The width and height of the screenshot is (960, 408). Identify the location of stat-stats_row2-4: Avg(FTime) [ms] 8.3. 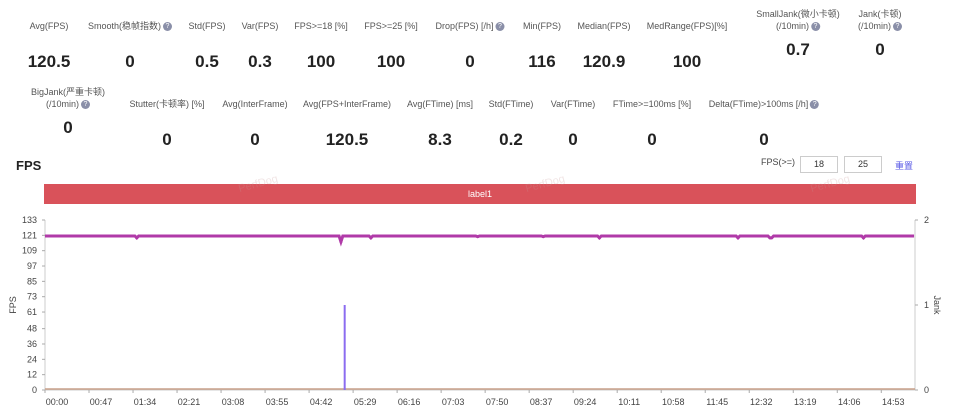
(440, 124).